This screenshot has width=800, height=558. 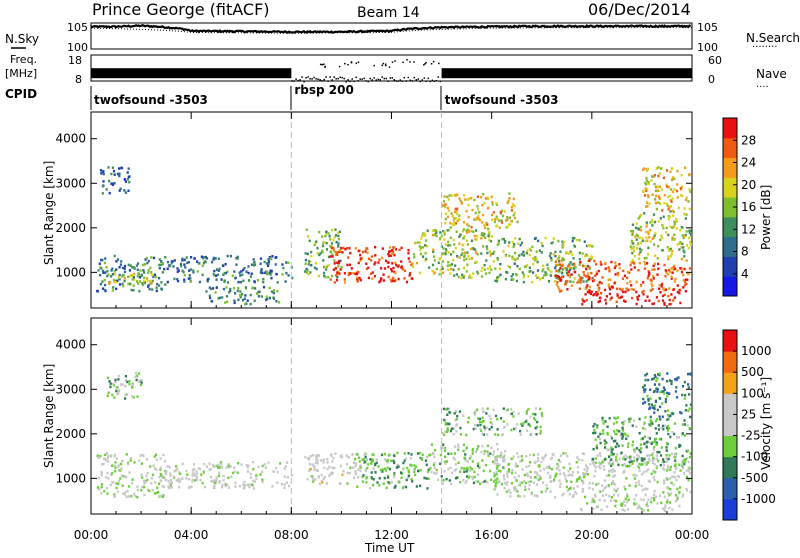 I want to click on velocity-colorbar-tick-label: -1000, so click(x=758, y=499).